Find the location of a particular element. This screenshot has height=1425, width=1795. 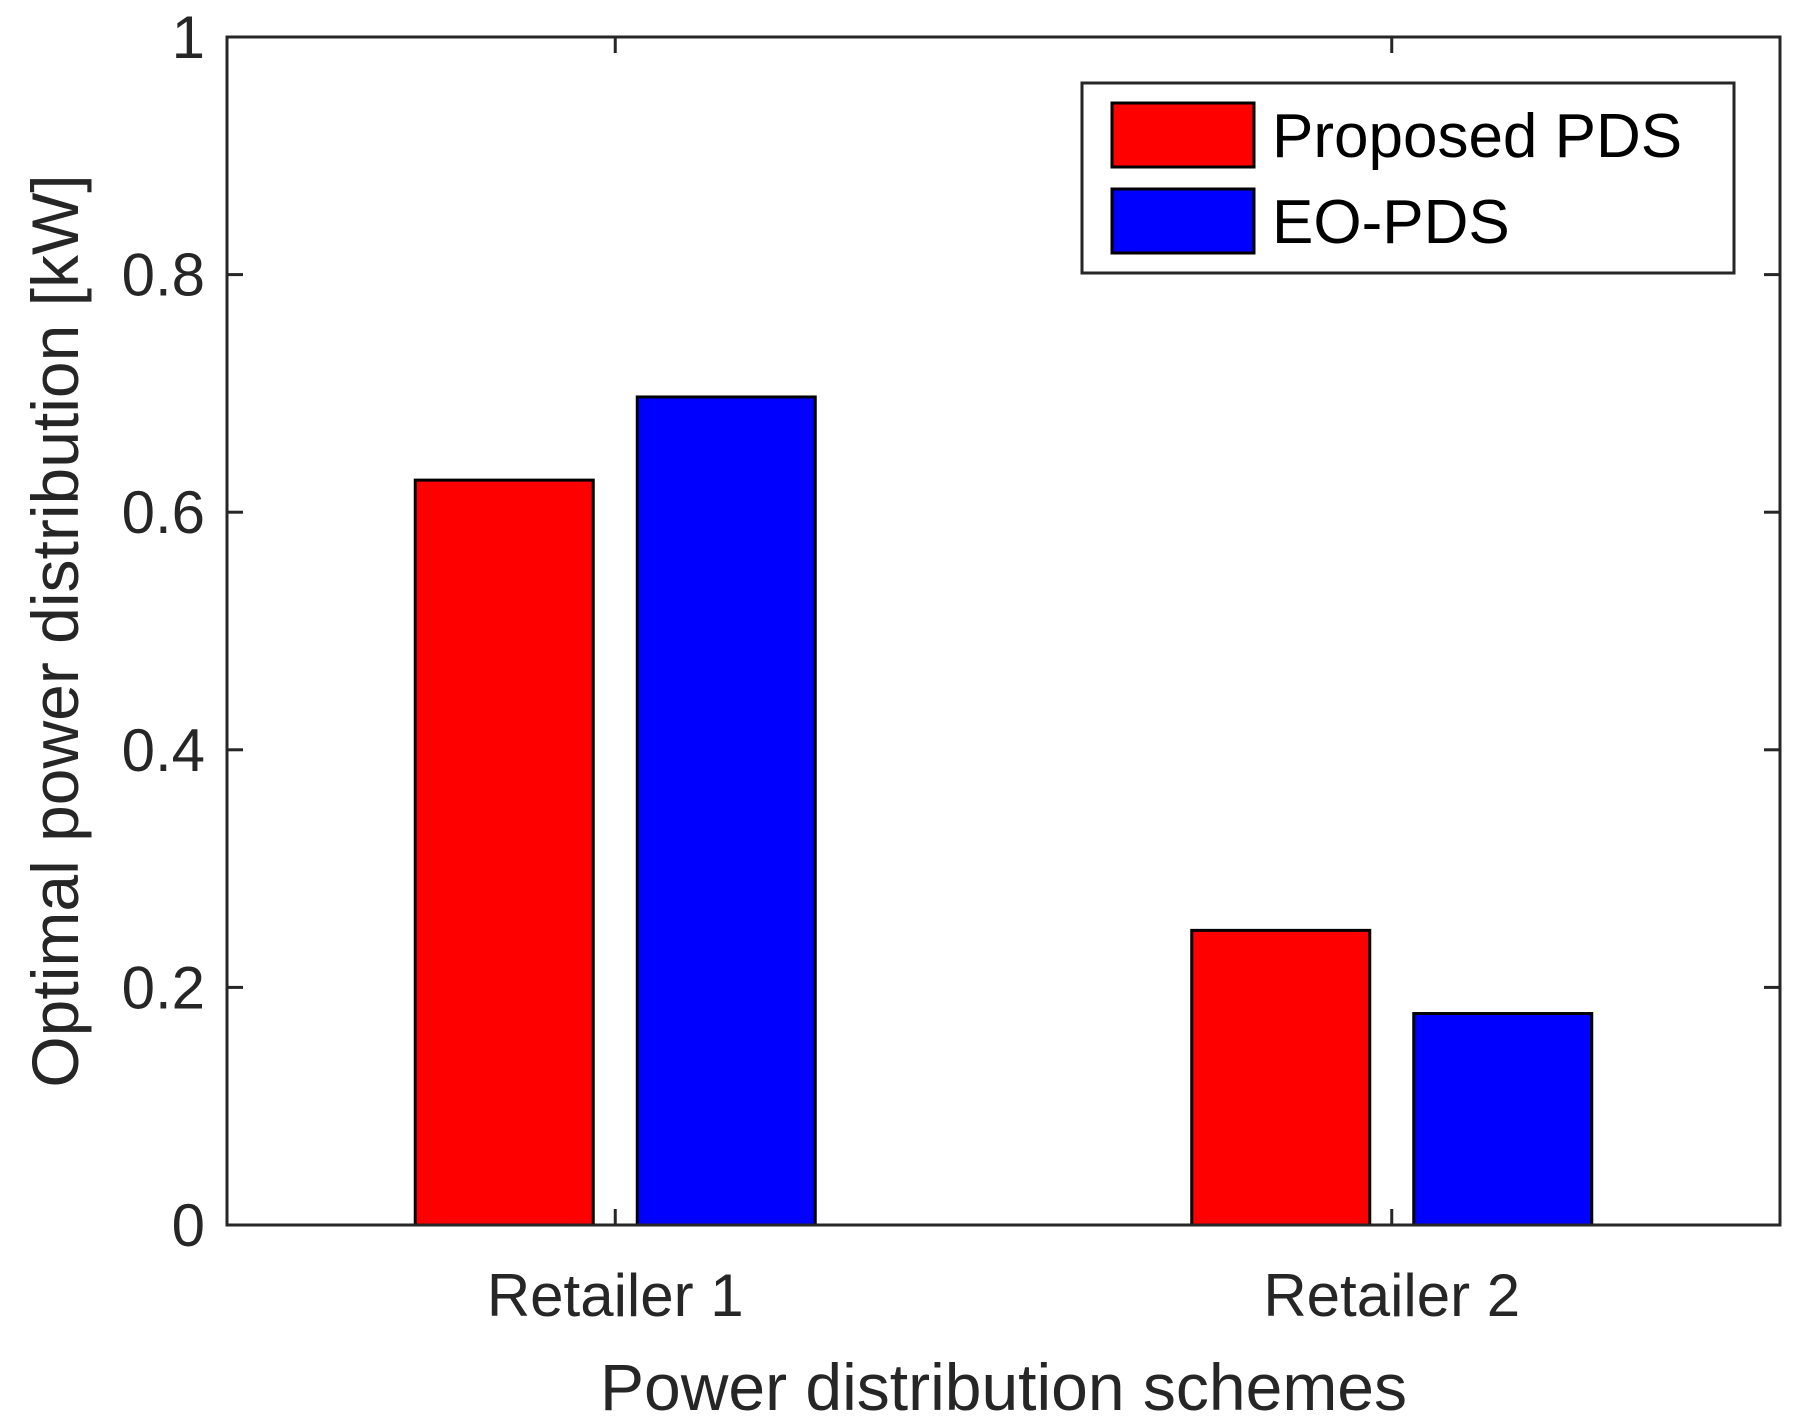

legend-swatch-proposed-pds is located at coordinates (1183, 135).